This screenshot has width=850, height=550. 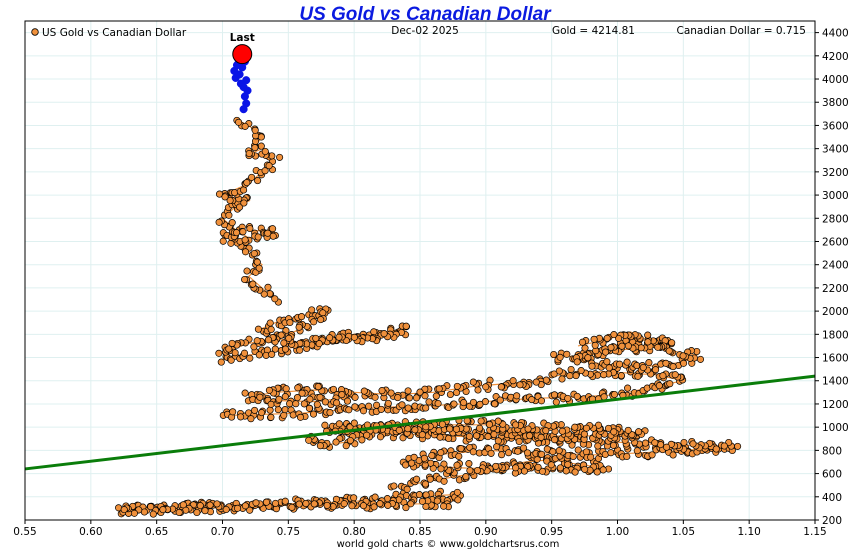 I want to click on x-tick-label: 0.55, so click(x=24, y=532).